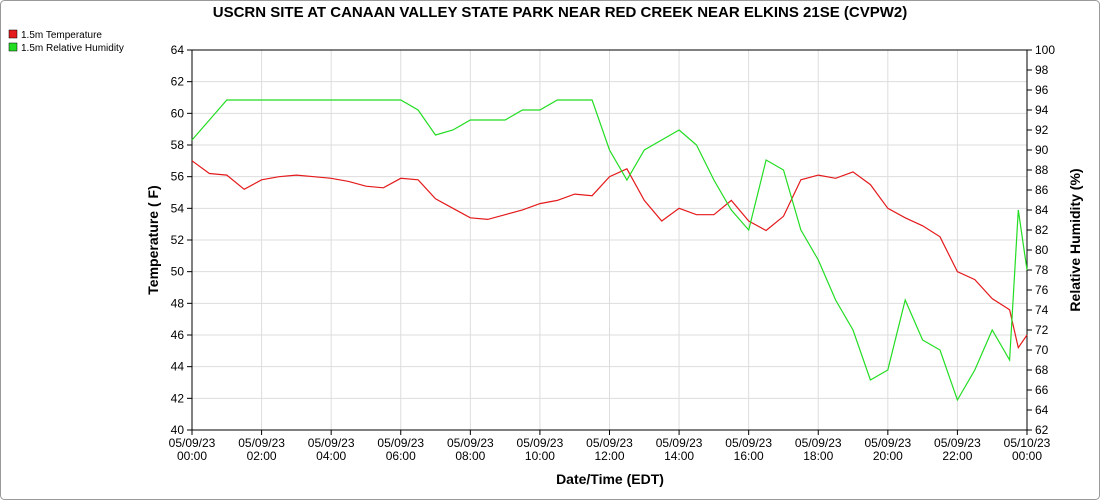 The width and height of the screenshot is (1100, 500). Describe the element at coordinates (888, 456) in the screenshot. I see `x-tick-label-line: 20:00` at that location.